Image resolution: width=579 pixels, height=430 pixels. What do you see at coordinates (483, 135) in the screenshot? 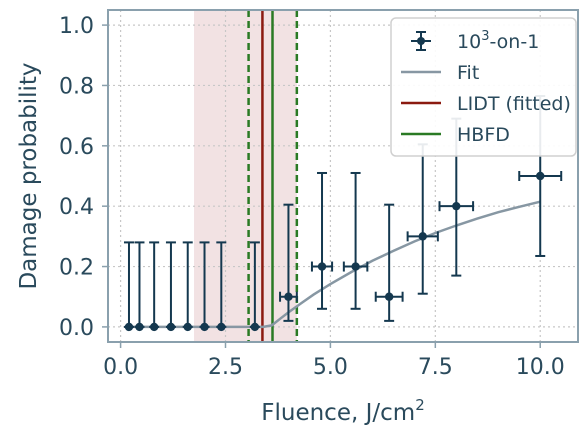
I see `legend-hbfd-label: HBFD` at bounding box center [483, 135].